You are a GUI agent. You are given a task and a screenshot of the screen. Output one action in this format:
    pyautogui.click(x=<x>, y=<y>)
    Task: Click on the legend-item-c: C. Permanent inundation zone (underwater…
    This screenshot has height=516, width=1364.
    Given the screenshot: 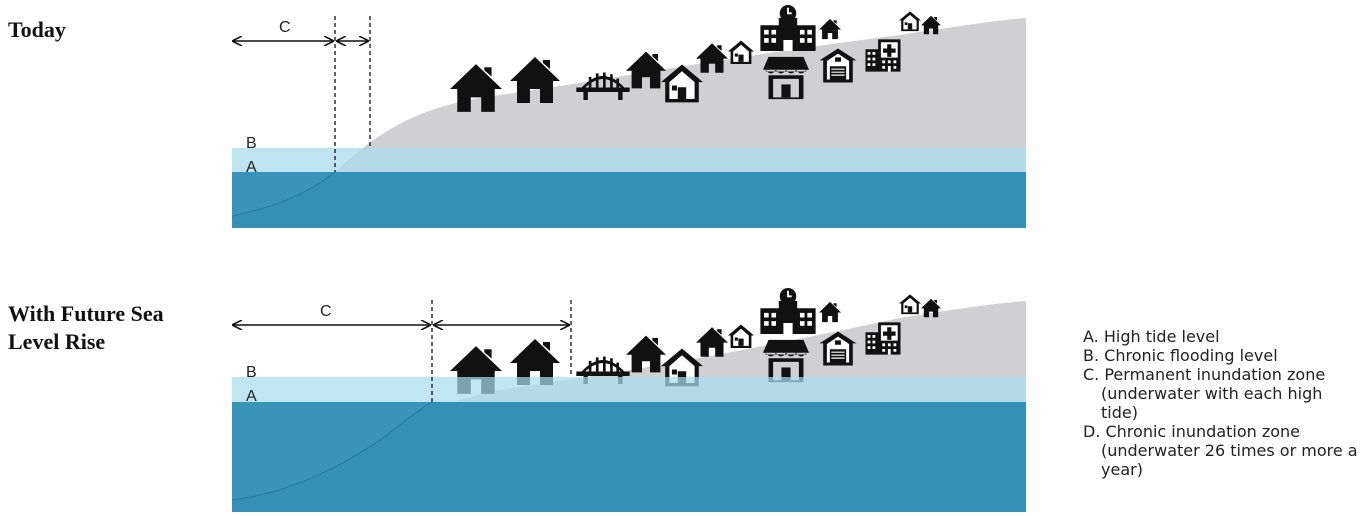 What is the action you would take?
    pyautogui.click(x=1204, y=393)
    